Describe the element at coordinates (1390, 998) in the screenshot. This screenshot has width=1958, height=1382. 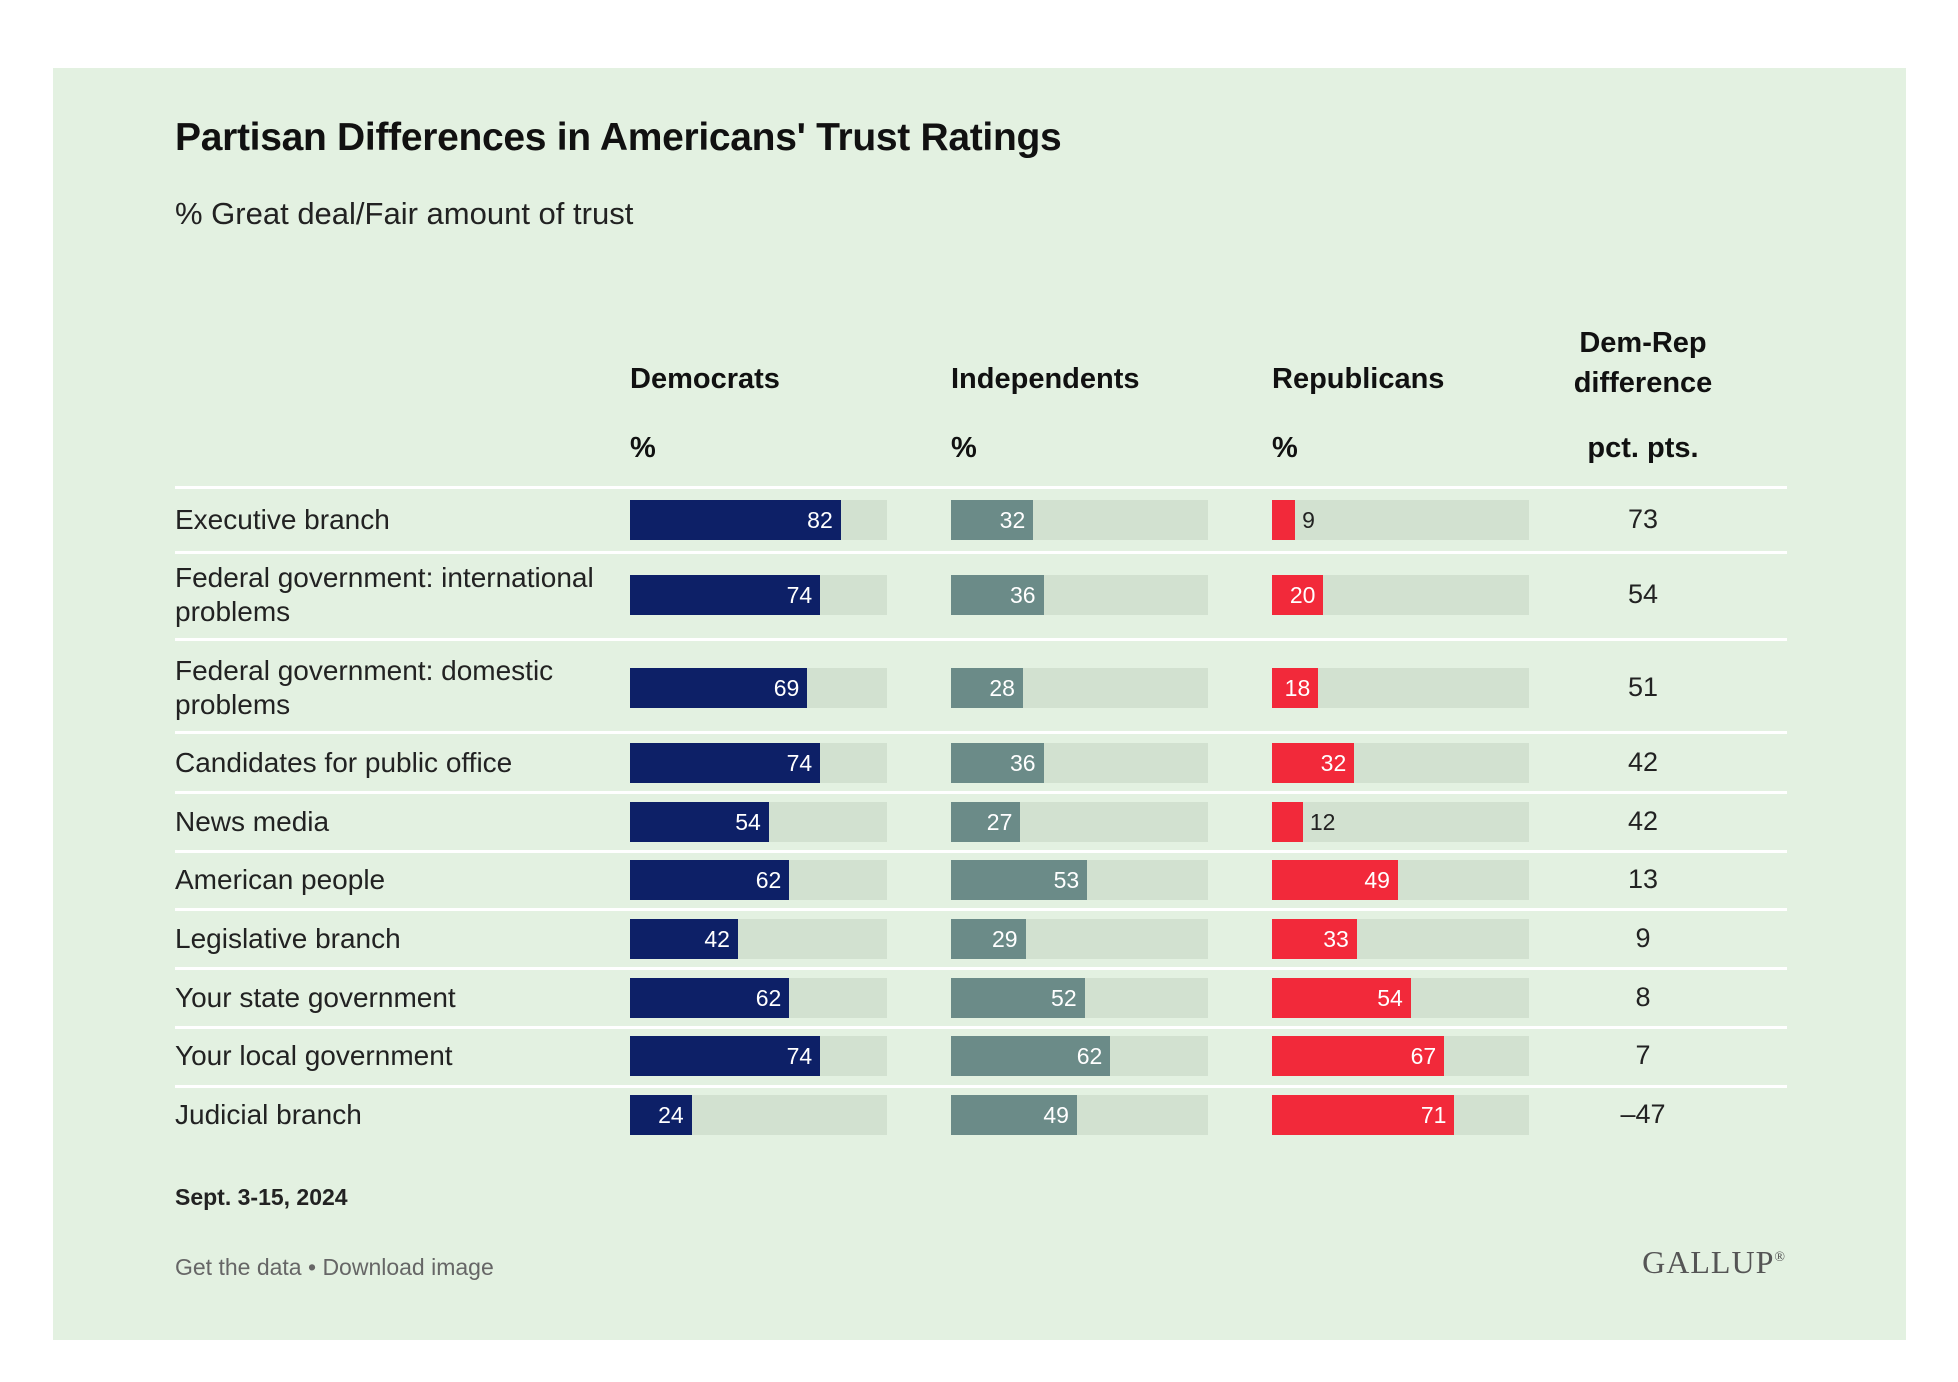
I see `data-label-rep: 54` at that location.